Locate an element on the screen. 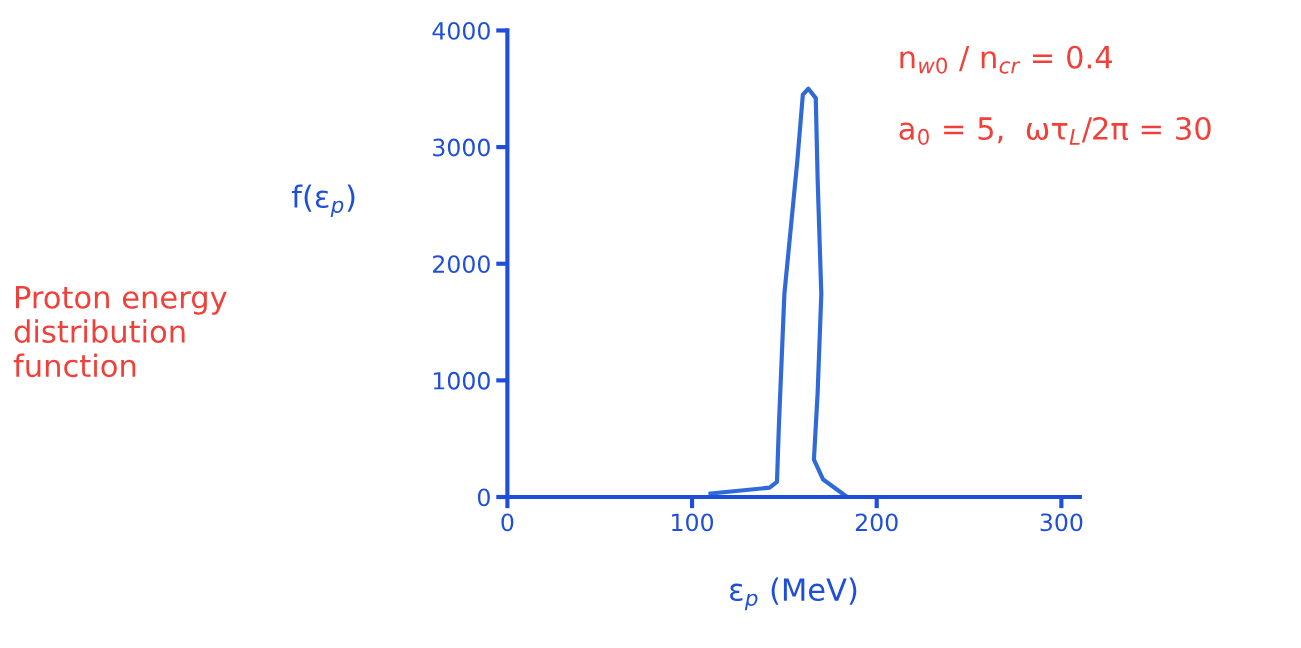 This screenshot has width=1301, height=648. y-axis-title: f(ε$_{p}$) is located at coordinates (323, 201).